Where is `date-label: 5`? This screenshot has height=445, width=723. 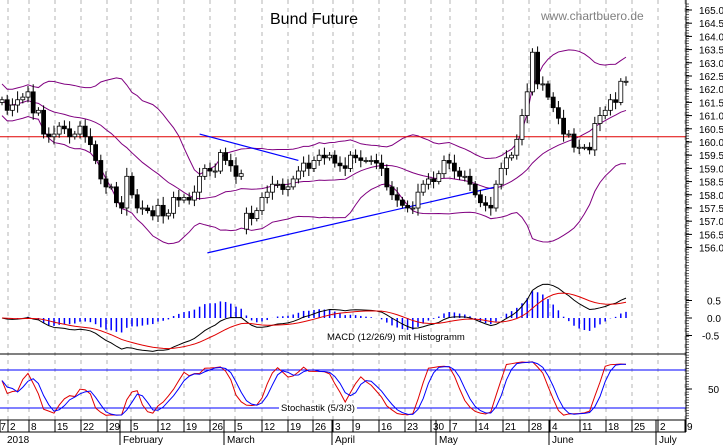 date-label: 5 is located at coordinates (136, 427).